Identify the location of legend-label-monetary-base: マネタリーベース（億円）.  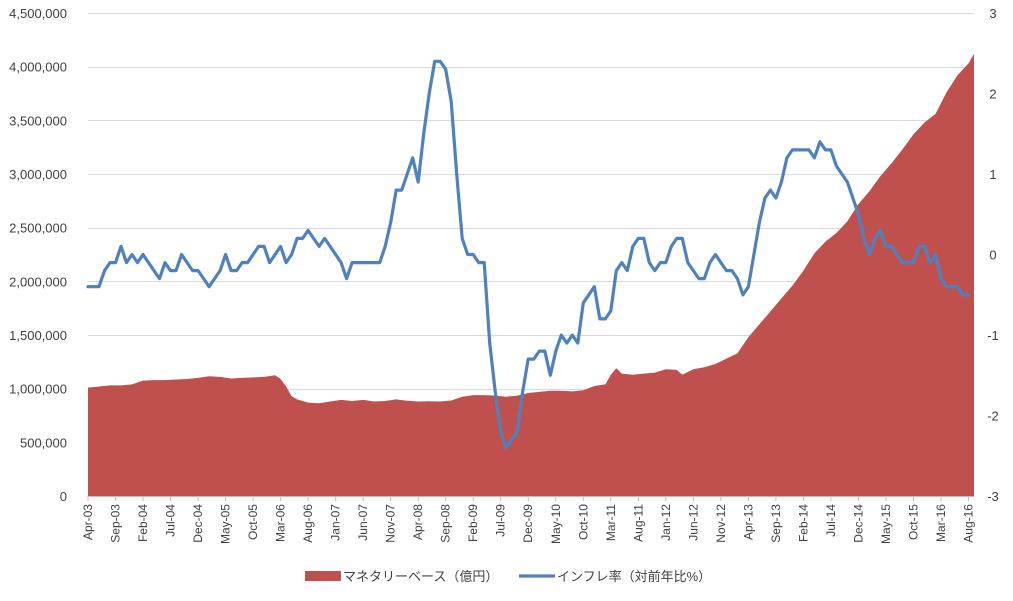
(420, 576).